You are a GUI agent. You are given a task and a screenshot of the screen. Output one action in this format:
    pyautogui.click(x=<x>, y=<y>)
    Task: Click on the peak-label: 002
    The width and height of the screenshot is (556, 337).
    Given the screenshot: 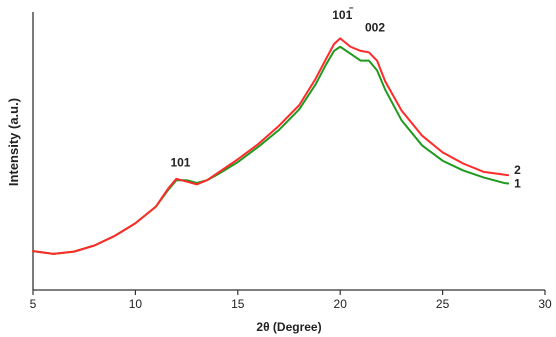 What is the action you would take?
    pyautogui.click(x=375, y=27)
    